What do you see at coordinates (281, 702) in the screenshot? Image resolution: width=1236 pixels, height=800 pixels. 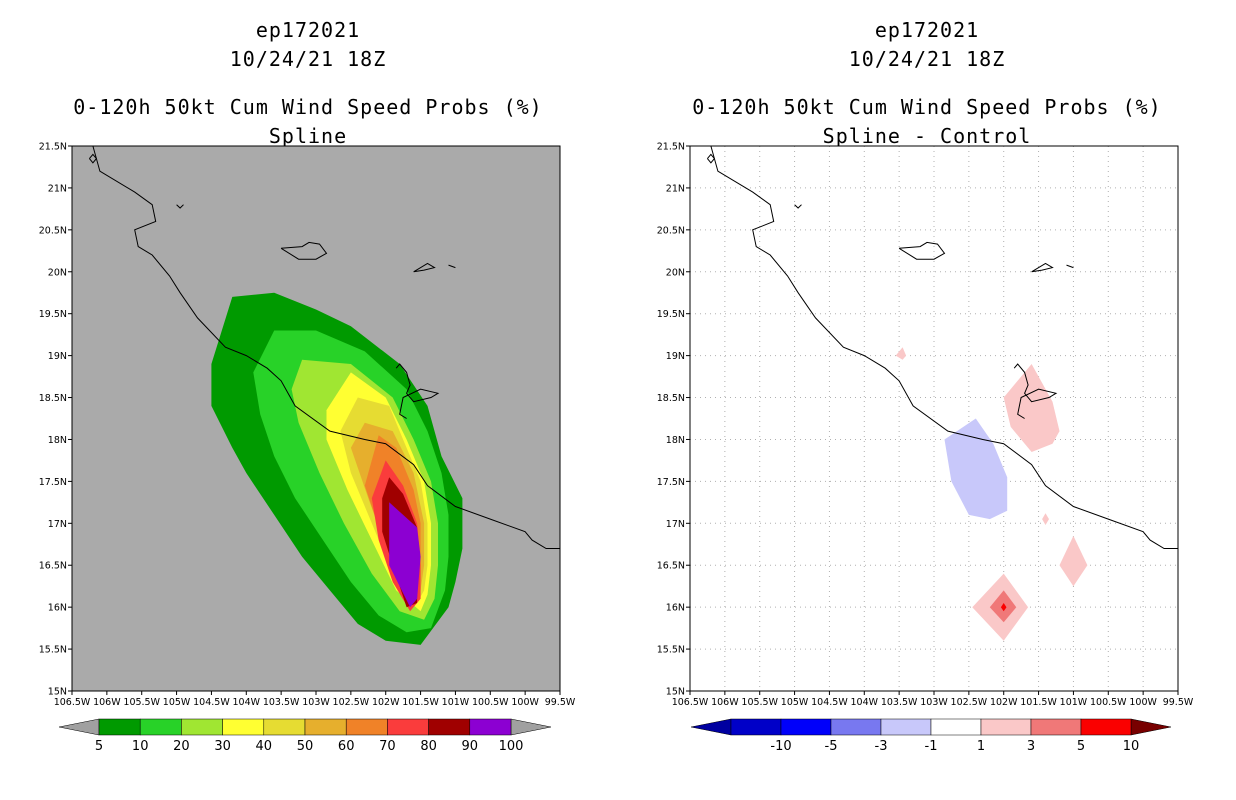 I see `left-map-xtick-label: 103.5W` at bounding box center [281, 702].